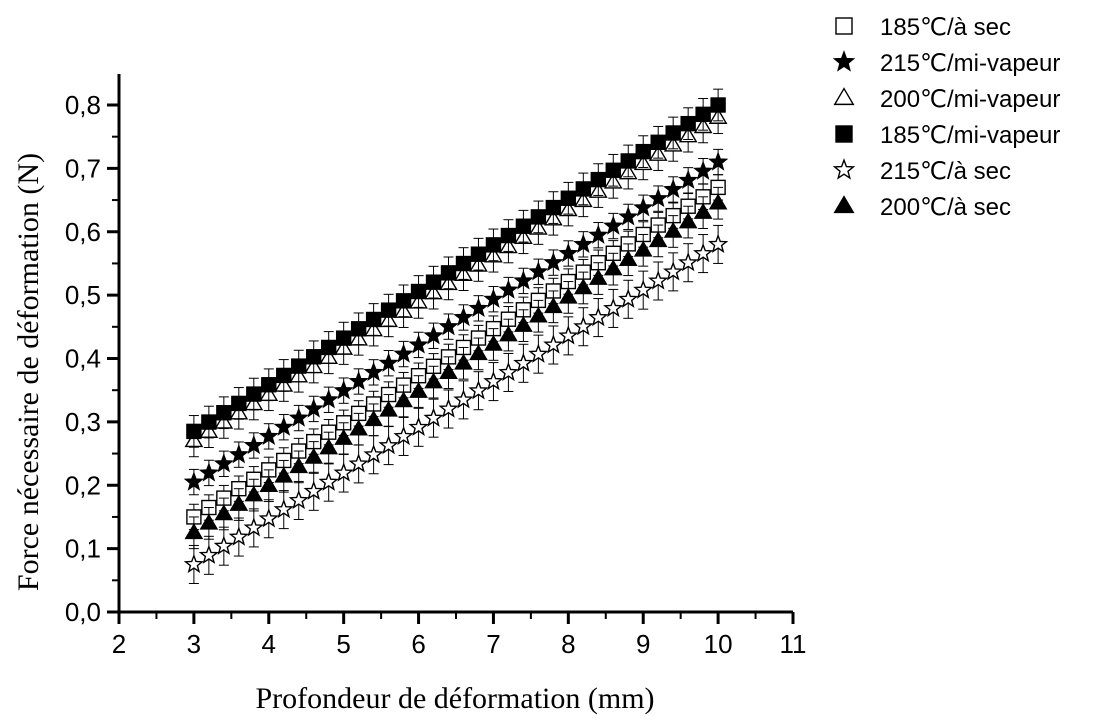 This screenshot has height=720, width=1104. Describe the element at coordinates (945, 27) in the screenshot. I see `legend-label: 185℃/à sec` at that location.